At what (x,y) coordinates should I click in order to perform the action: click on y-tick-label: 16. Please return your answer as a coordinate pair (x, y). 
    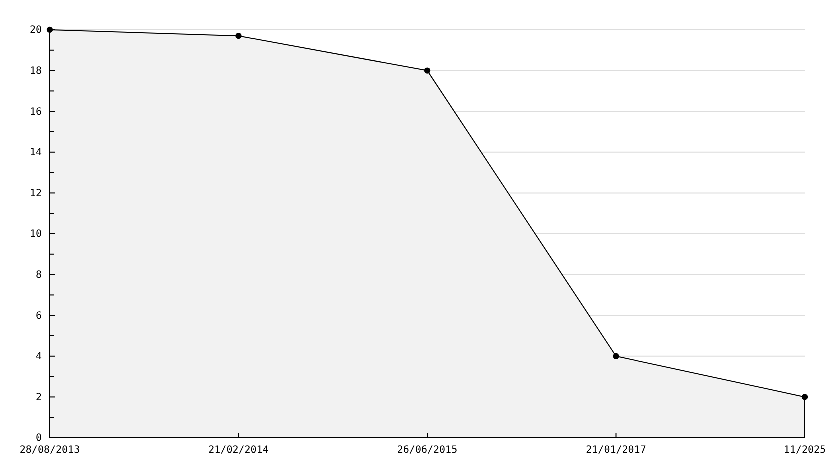
    Looking at the image, I should click on (36, 112).